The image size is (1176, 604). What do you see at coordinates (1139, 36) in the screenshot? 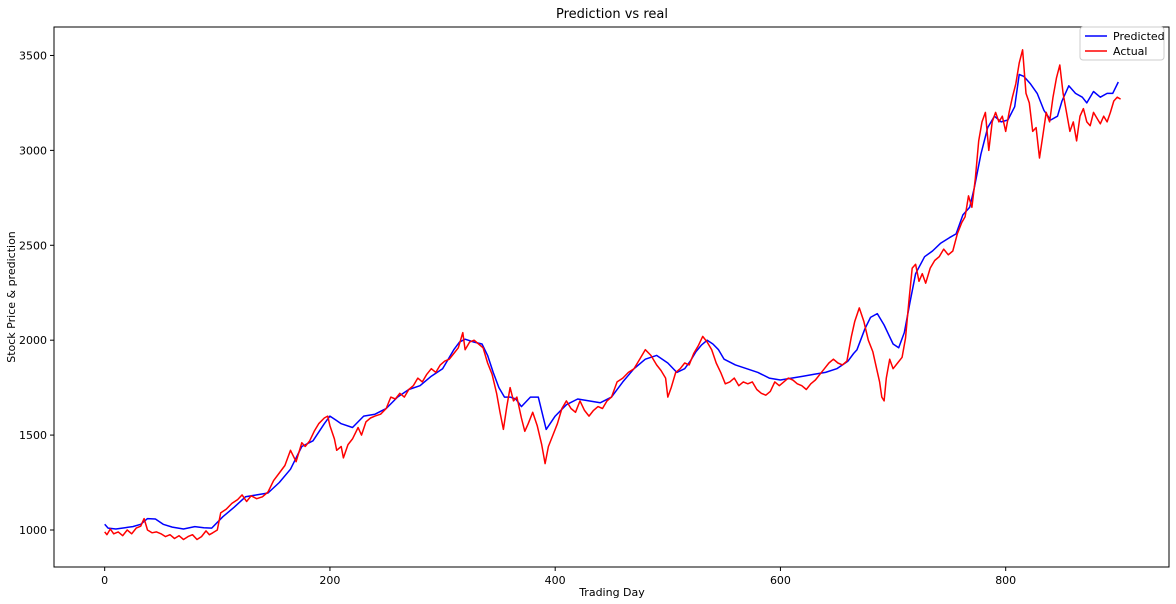
I see `legend-label-predicted: Predicted` at bounding box center [1139, 36].